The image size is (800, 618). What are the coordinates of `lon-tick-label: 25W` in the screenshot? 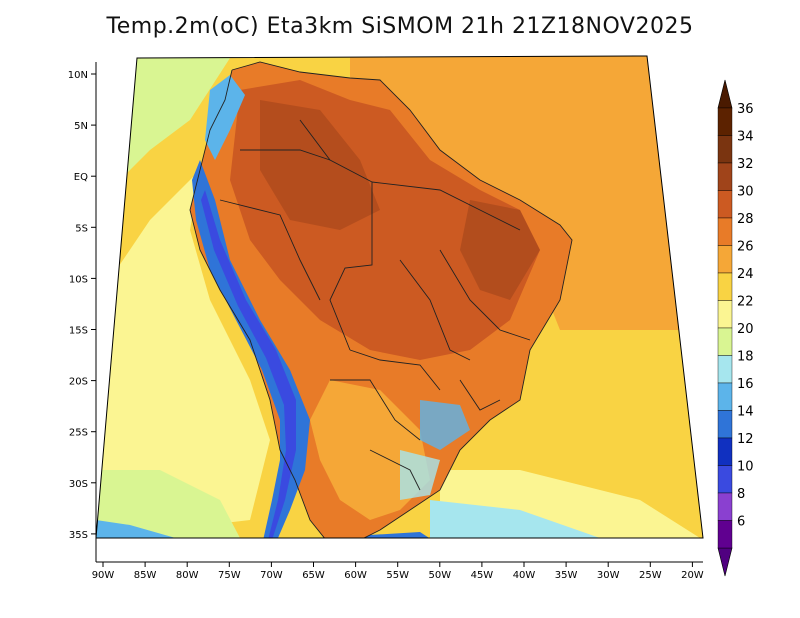 It's located at (650, 575).